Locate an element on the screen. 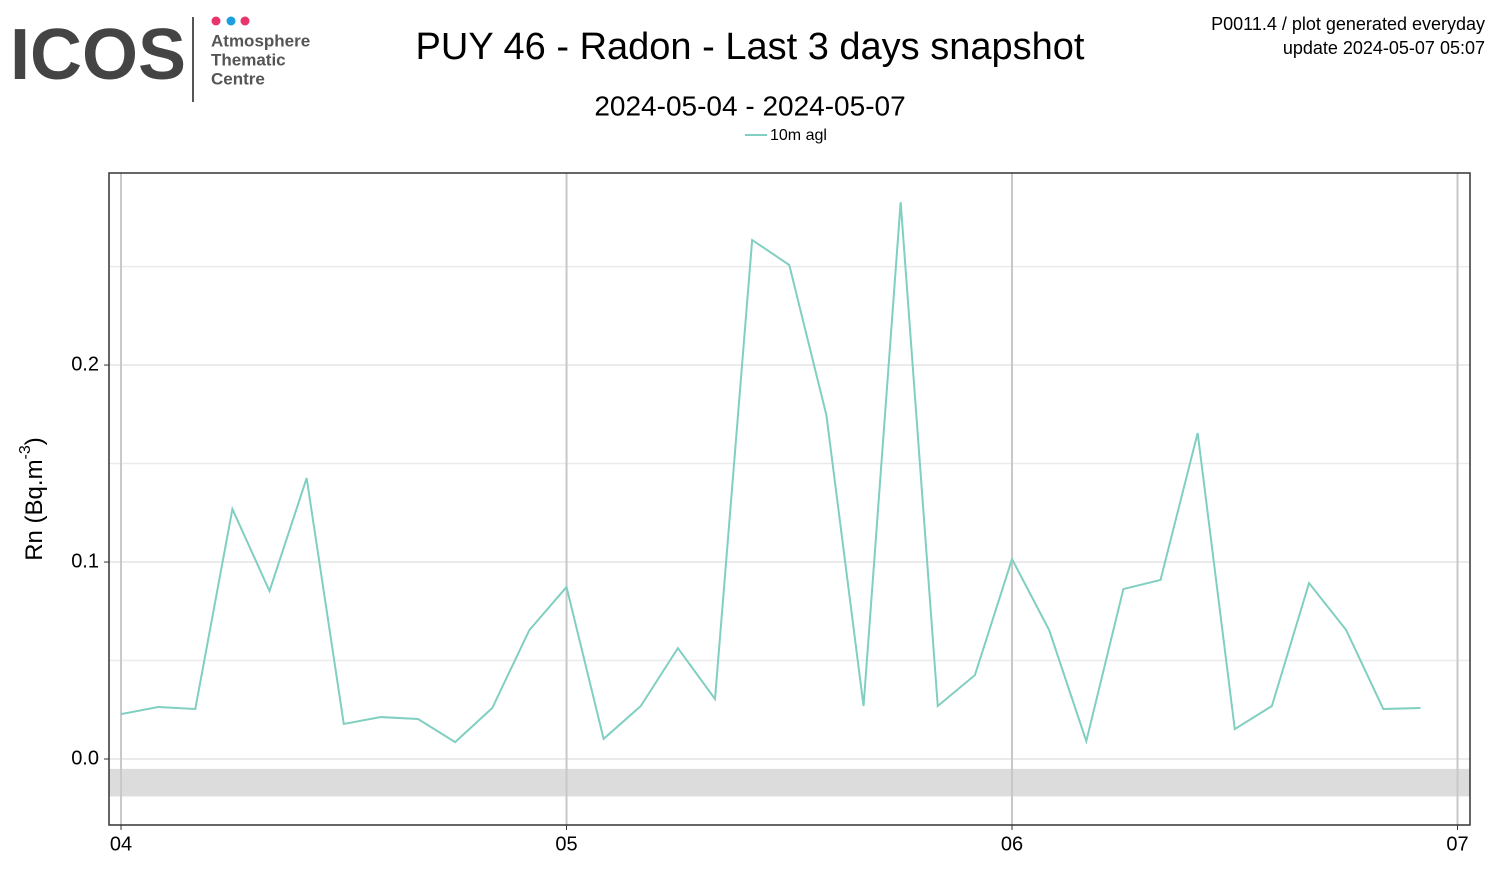 Image resolution: width=1500 pixels, height=870 pixels. y-tick-label: 0.2 is located at coordinates (85, 364).